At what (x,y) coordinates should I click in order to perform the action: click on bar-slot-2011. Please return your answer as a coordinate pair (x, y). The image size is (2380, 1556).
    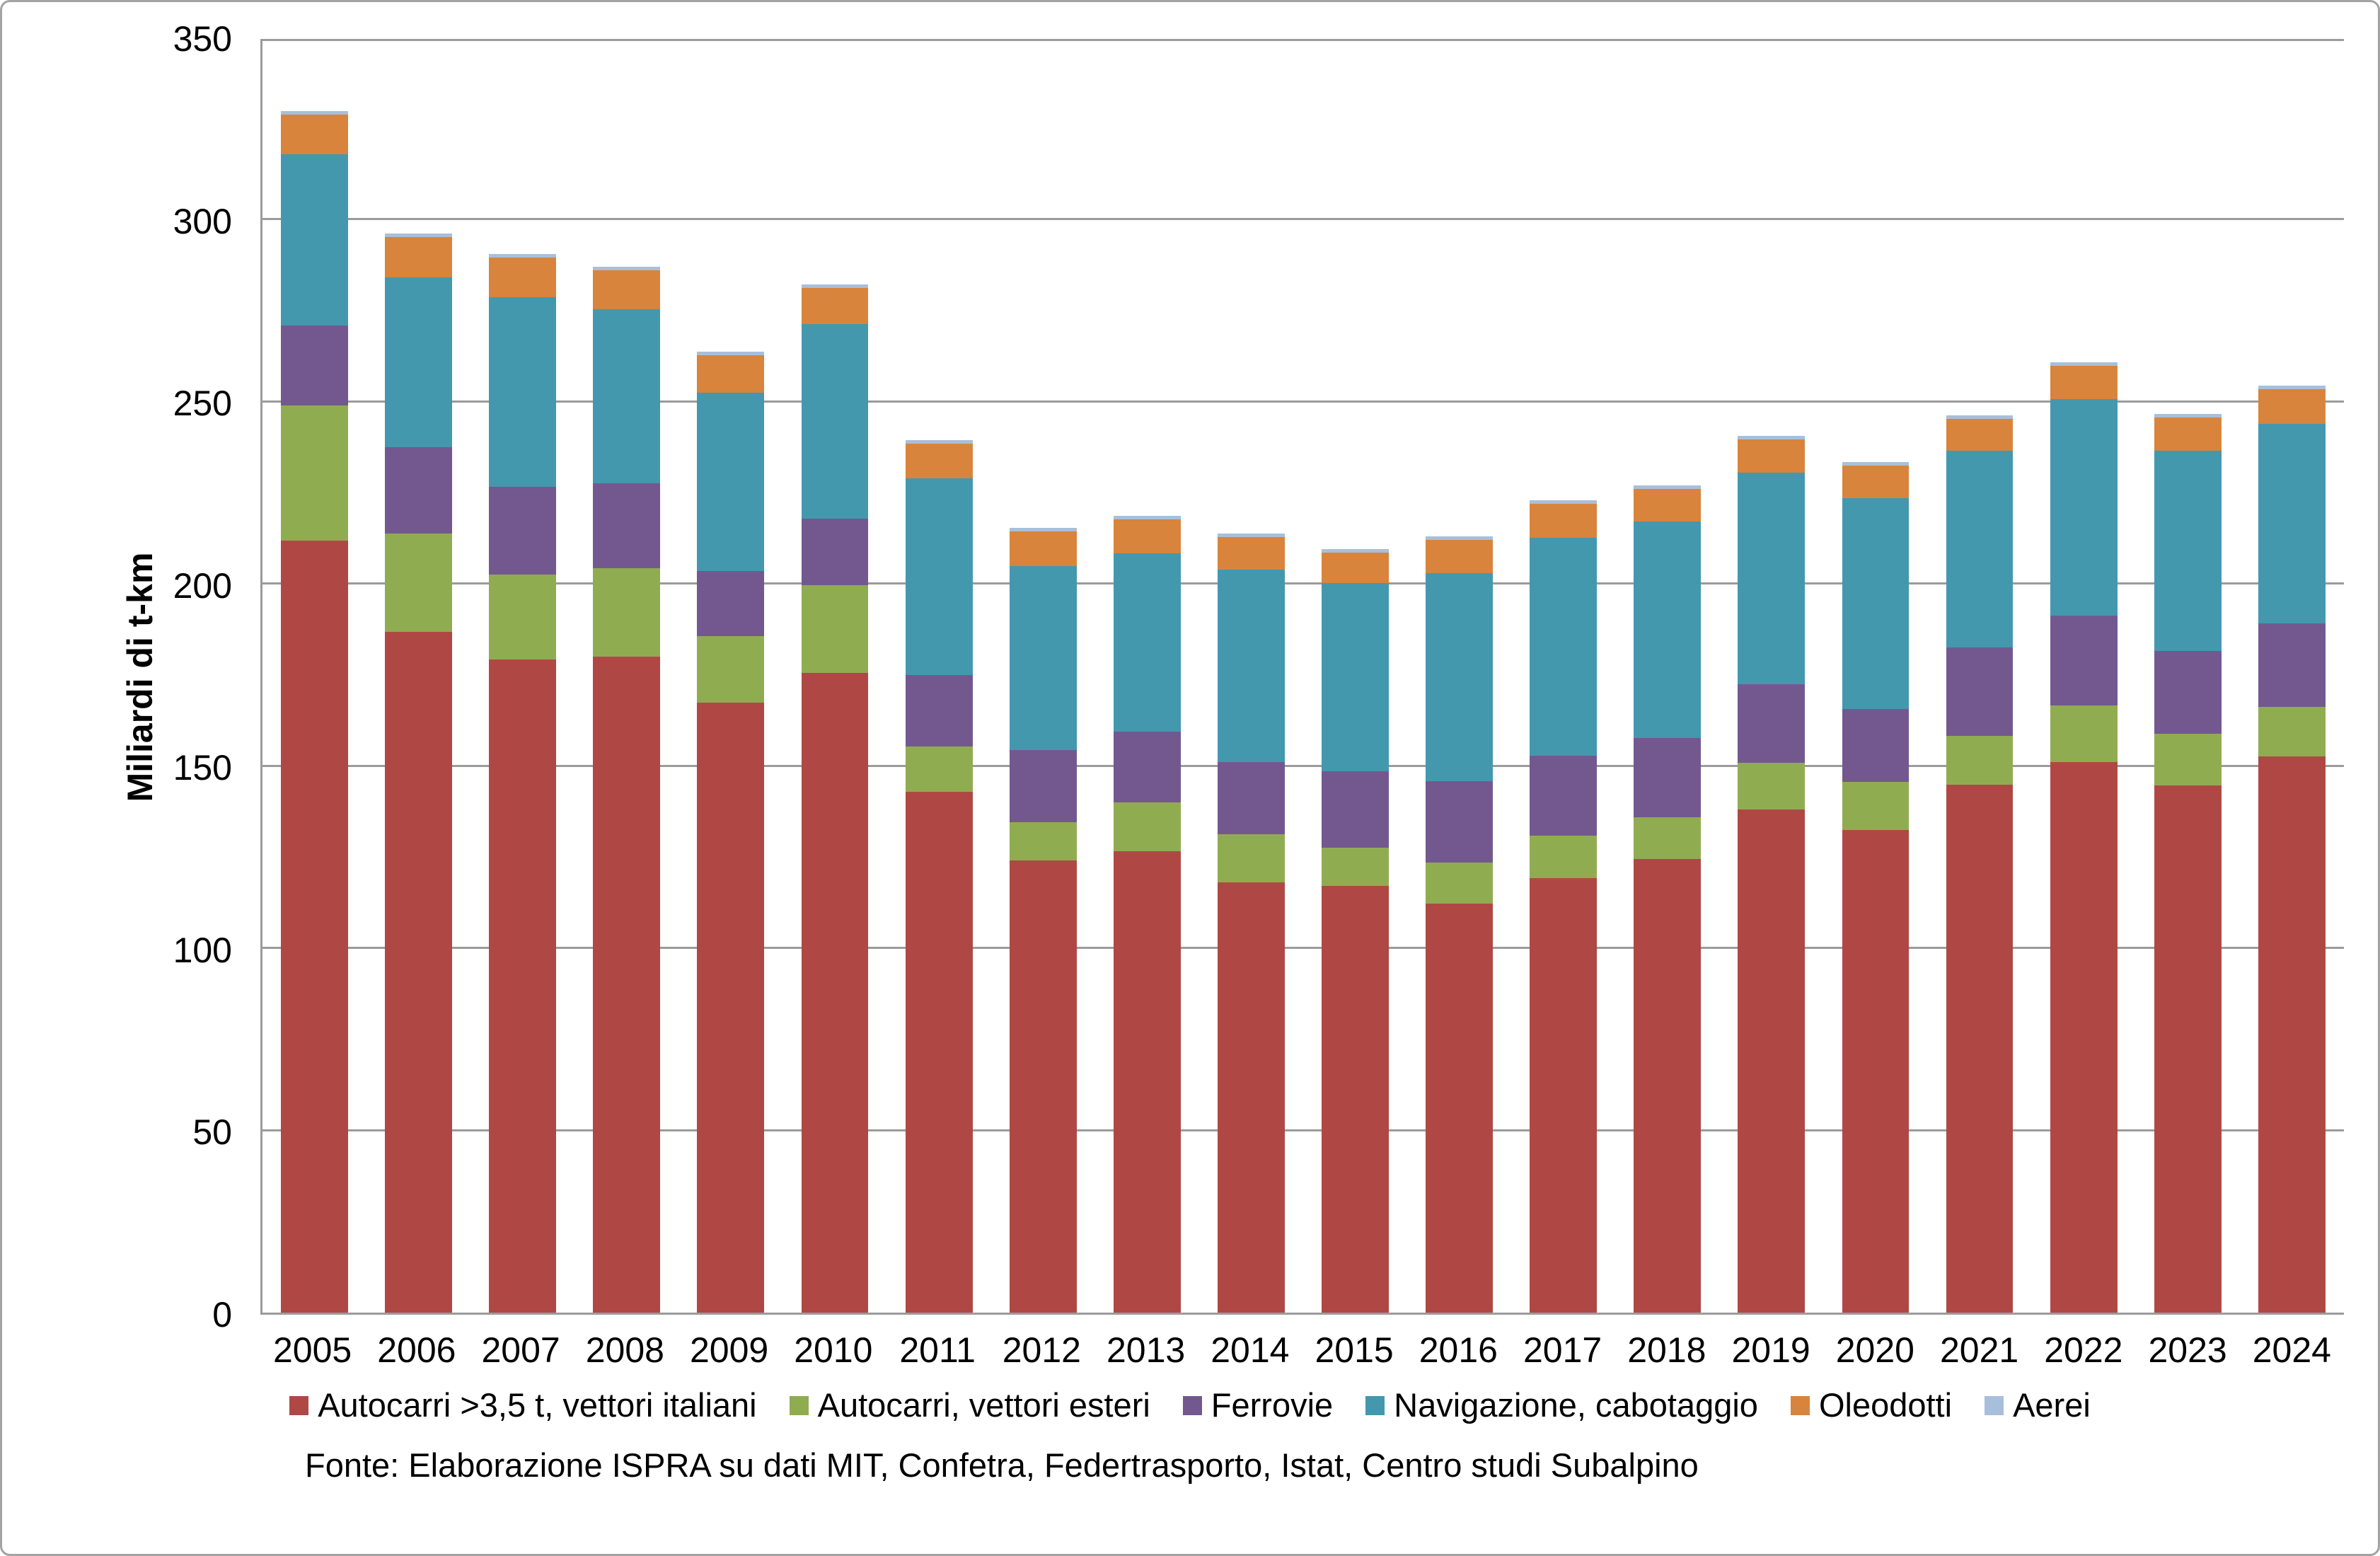
    Looking at the image, I should click on (939, 677).